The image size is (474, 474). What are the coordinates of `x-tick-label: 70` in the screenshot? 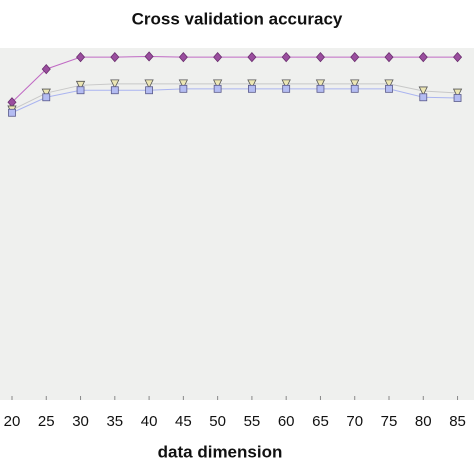 It's located at (354, 421).